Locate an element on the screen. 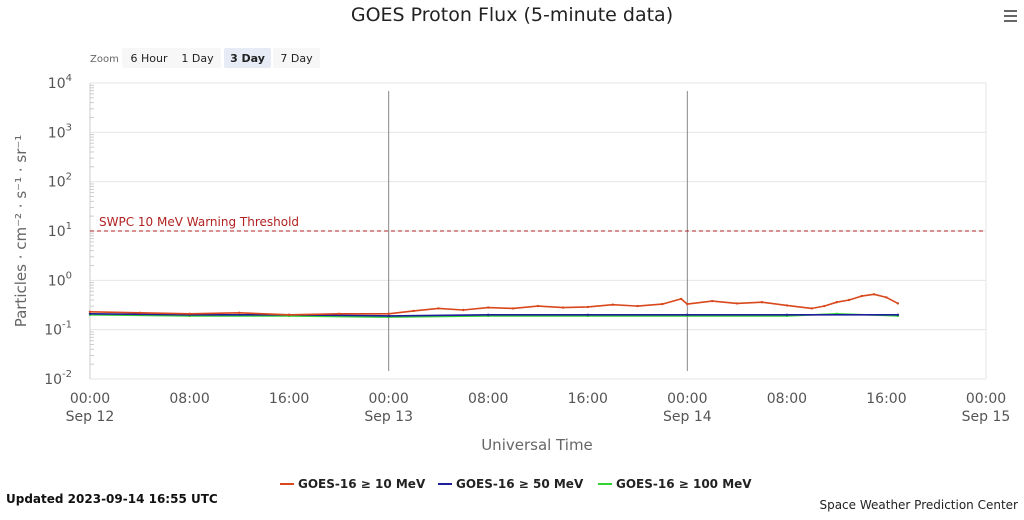  zoom-button-label: 6 Hour is located at coordinates (149, 58).